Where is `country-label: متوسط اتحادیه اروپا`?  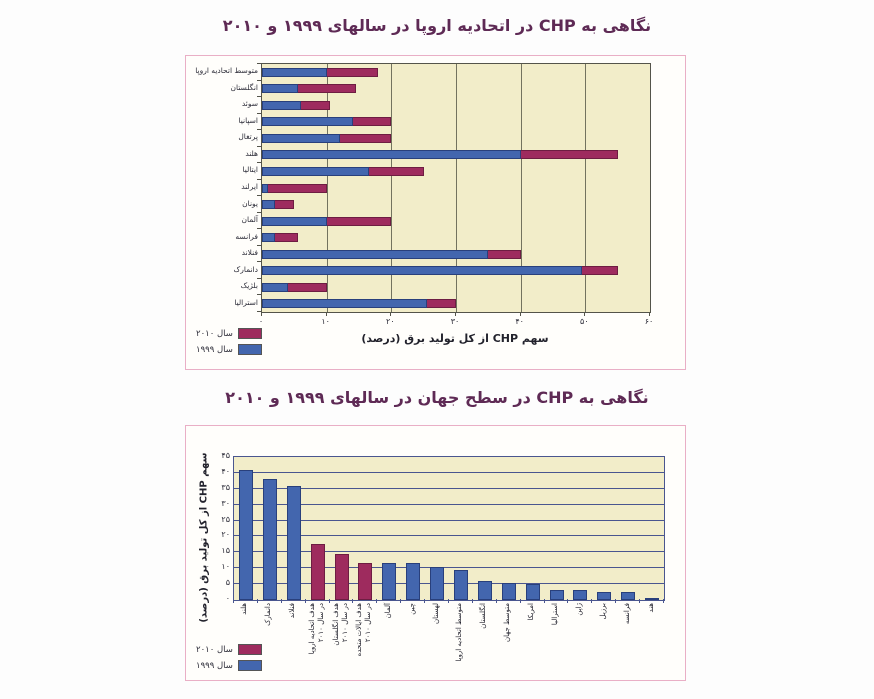
country-label: متوسط اتحادیه اروپا is located at coordinates (226, 71).